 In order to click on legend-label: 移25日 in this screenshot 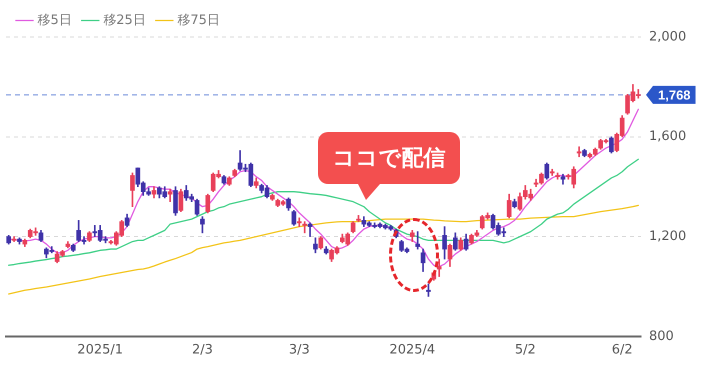, I will do `click(124, 20)`.